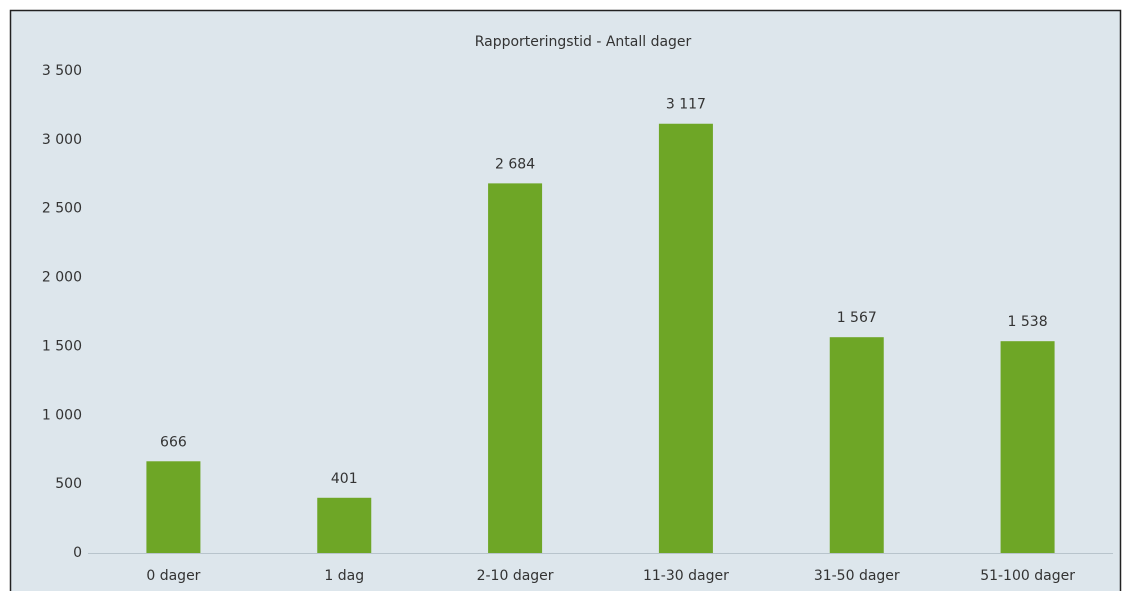  Describe the element at coordinates (344, 576) in the screenshot. I see `x-tick-label: 1 dag` at that location.